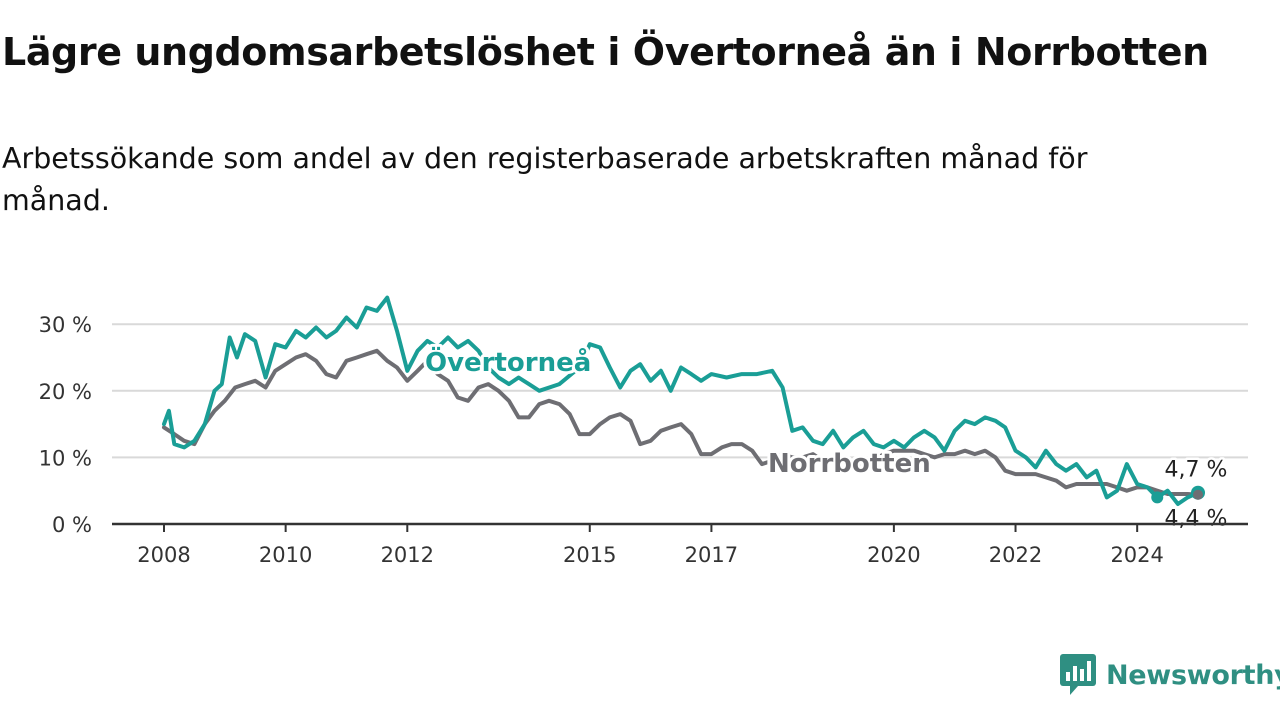 This screenshot has width=1280, height=720. What do you see at coordinates (711, 555) in the screenshot?
I see `x-tick-label: 2017` at bounding box center [711, 555].